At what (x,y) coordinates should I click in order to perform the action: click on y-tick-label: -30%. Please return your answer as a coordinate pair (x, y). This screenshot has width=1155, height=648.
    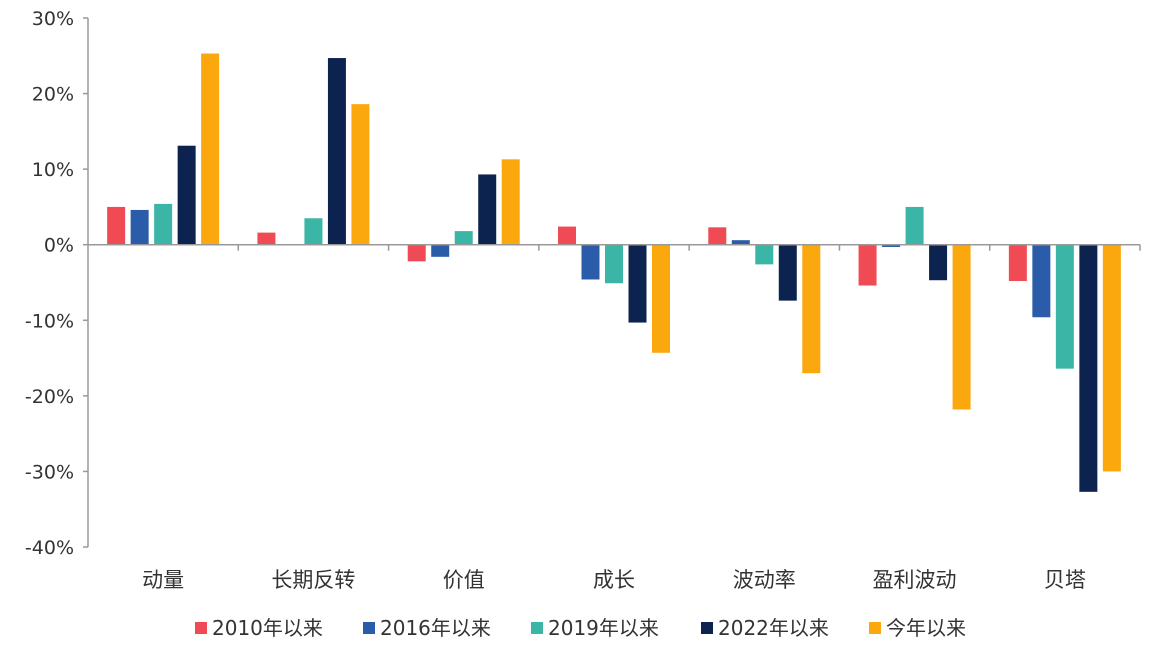
    Looking at the image, I should click on (49, 472).